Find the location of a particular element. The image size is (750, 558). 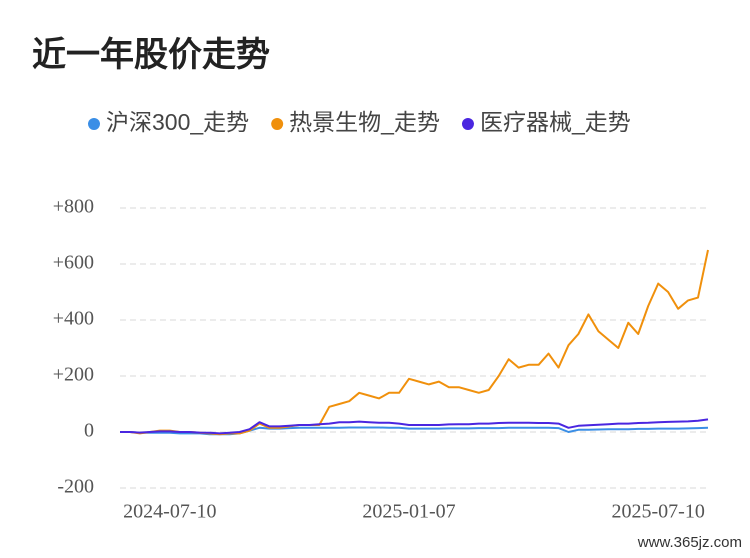

legend-label: 医疗器械_走势 is located at coordinates (555, 122).